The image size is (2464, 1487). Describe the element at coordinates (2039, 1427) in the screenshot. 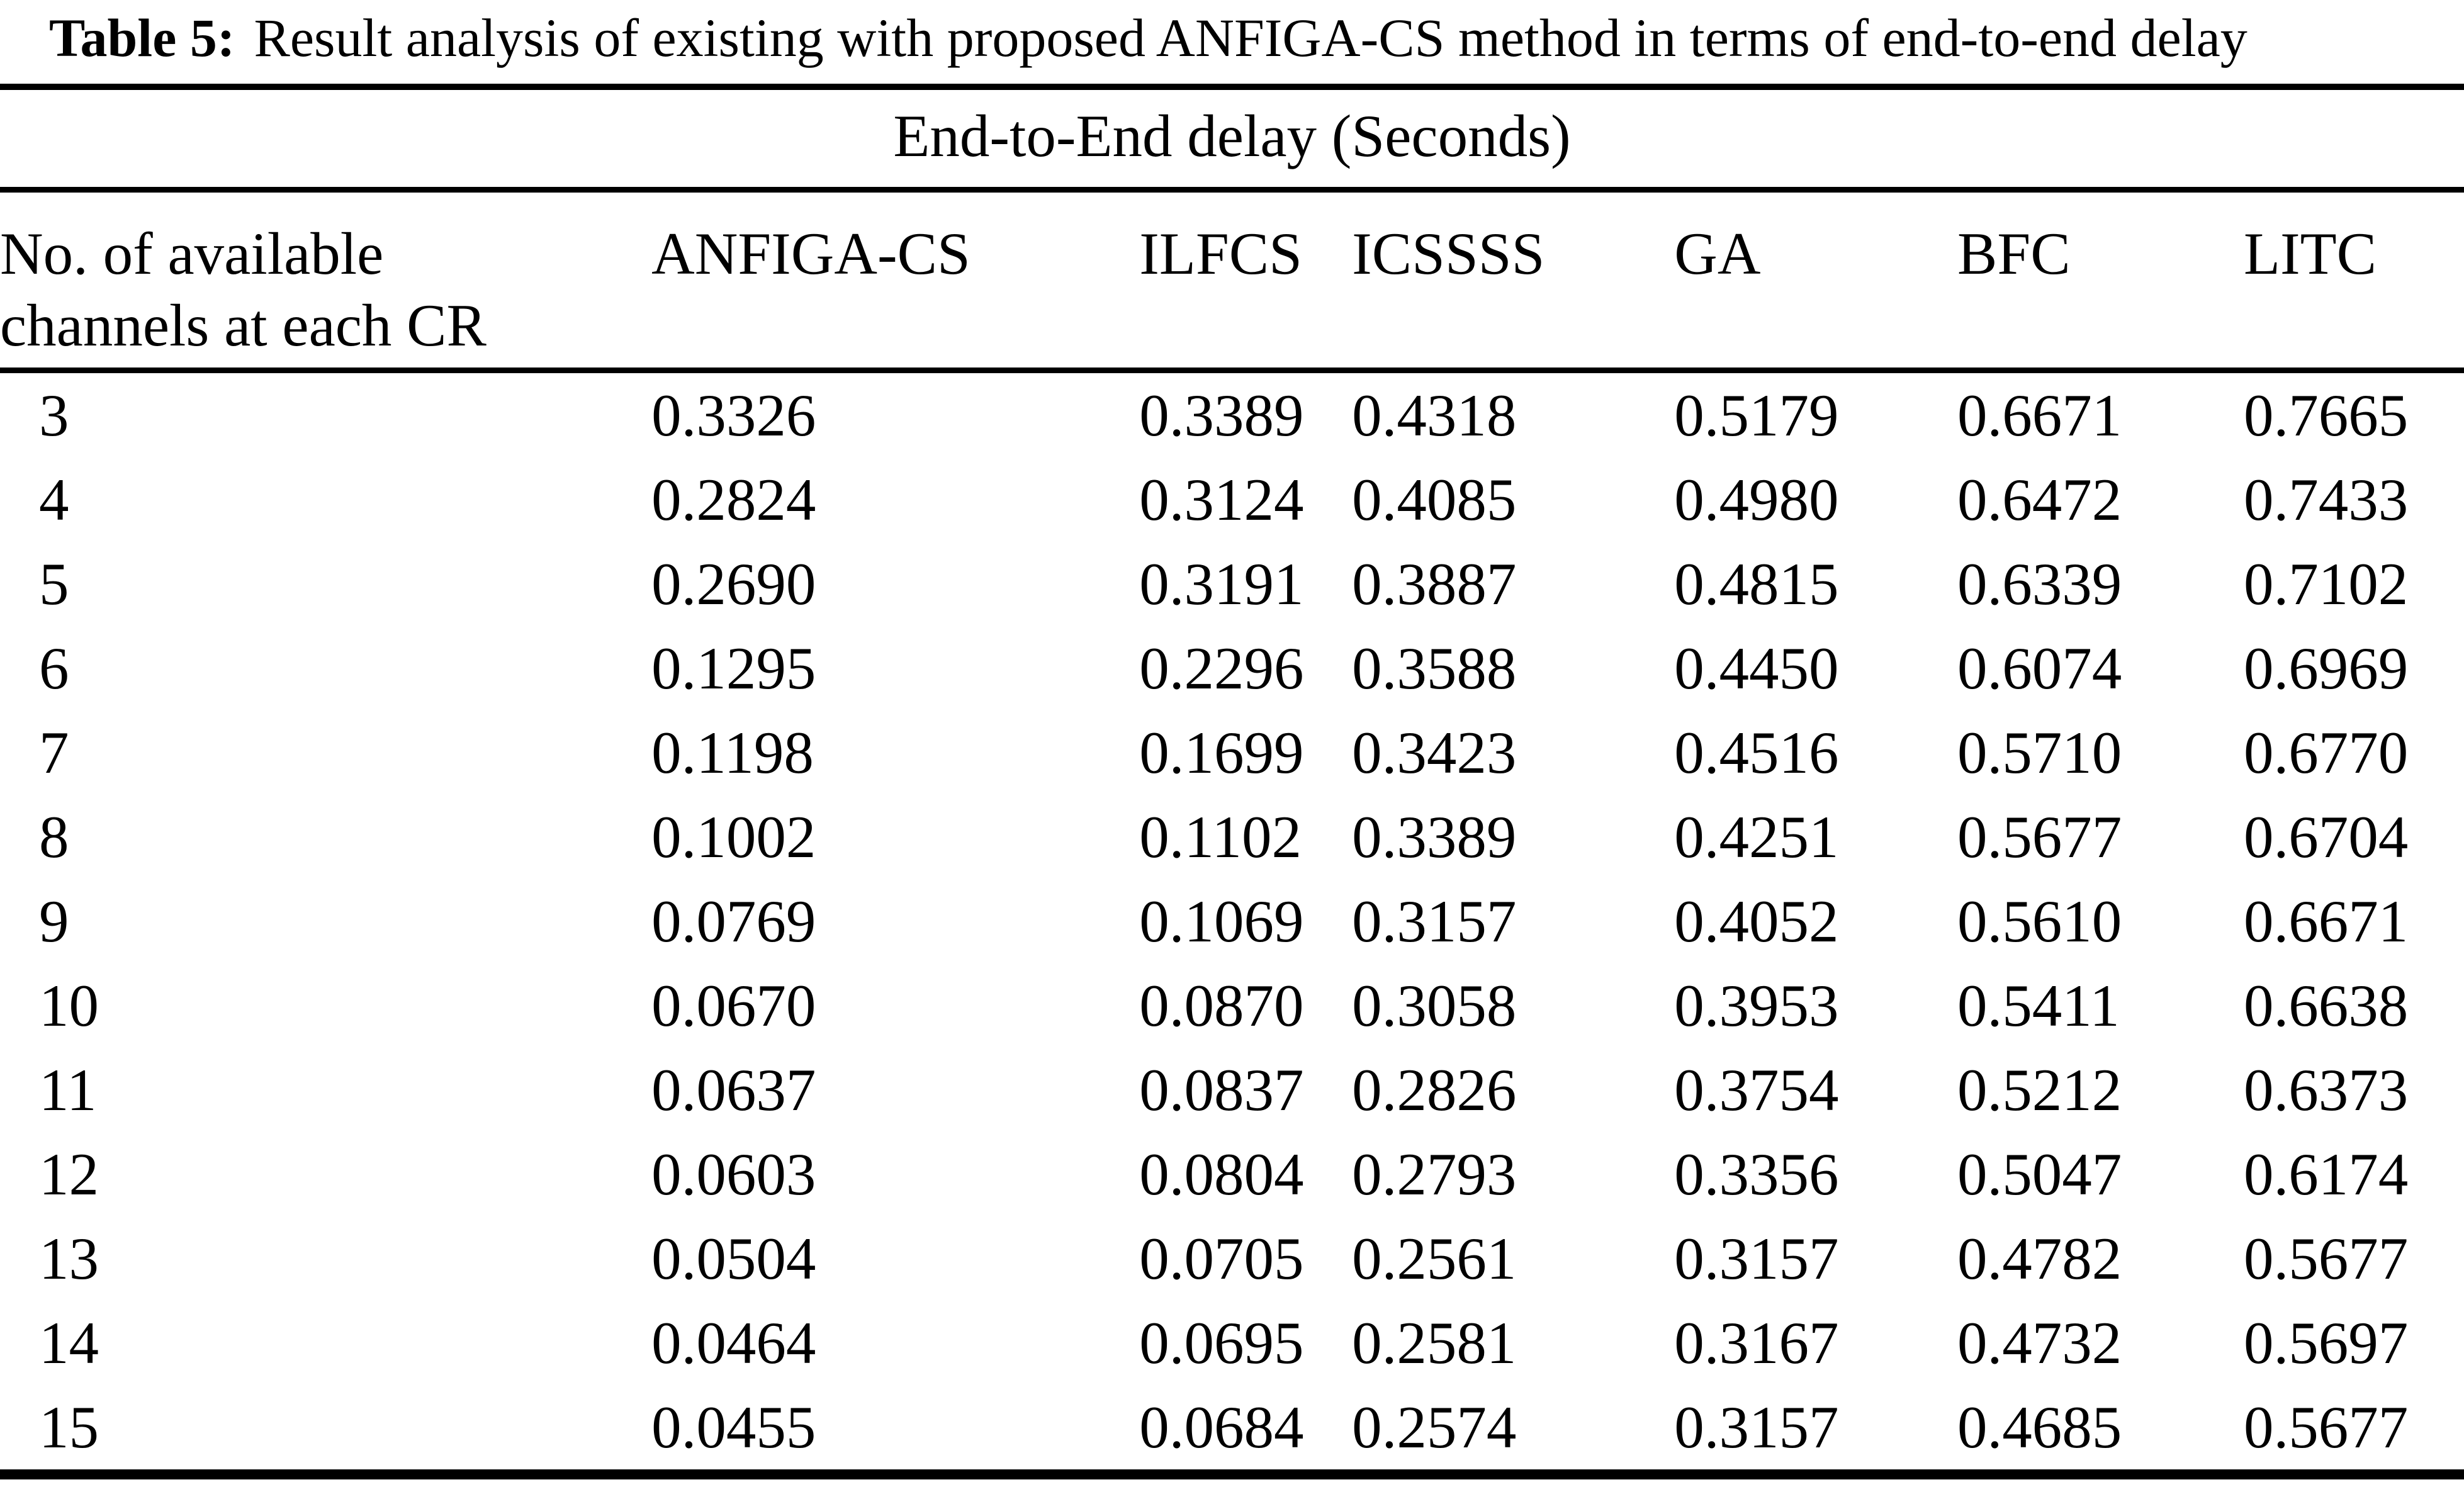

I see `value-cell: 0.4685` at that location.